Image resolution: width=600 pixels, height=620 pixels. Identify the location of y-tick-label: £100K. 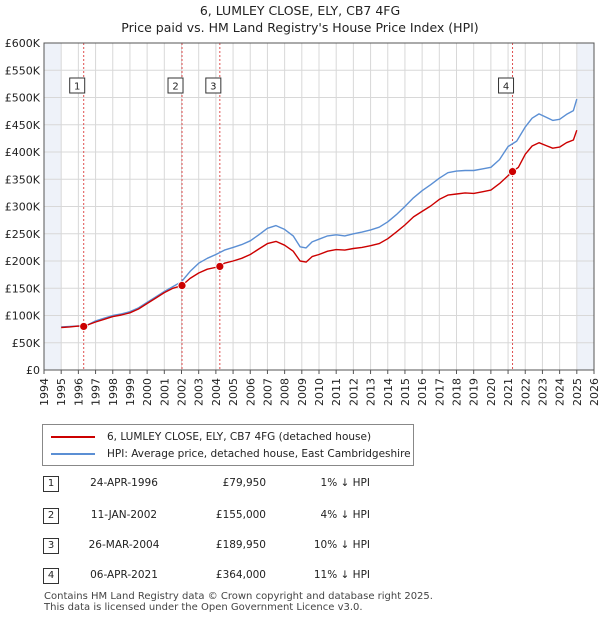
(23, 316).